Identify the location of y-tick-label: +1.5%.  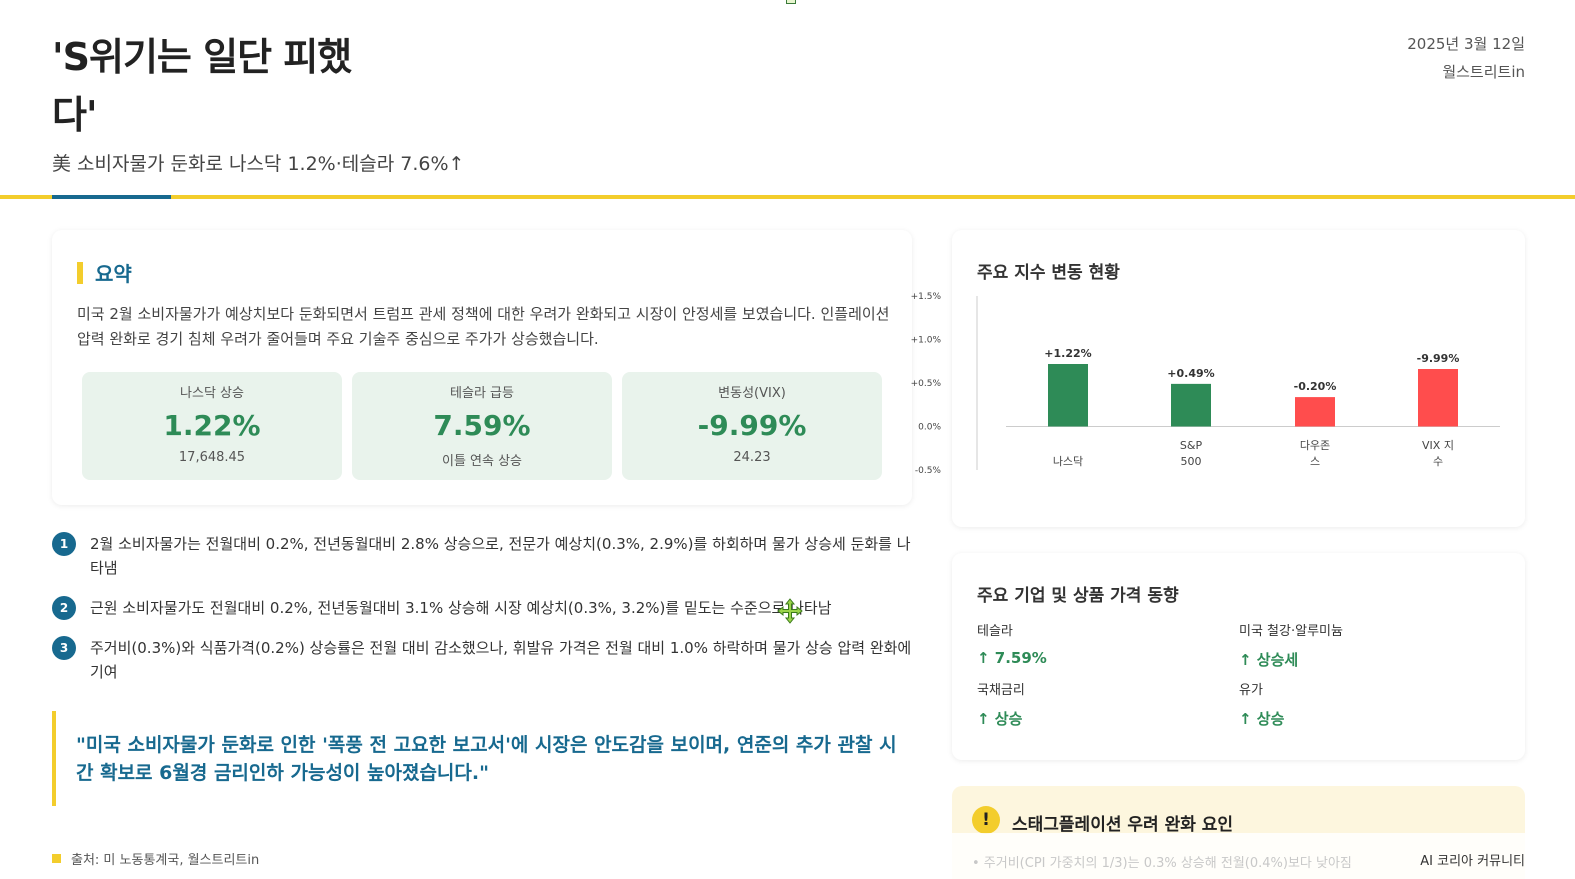
(926, 297).